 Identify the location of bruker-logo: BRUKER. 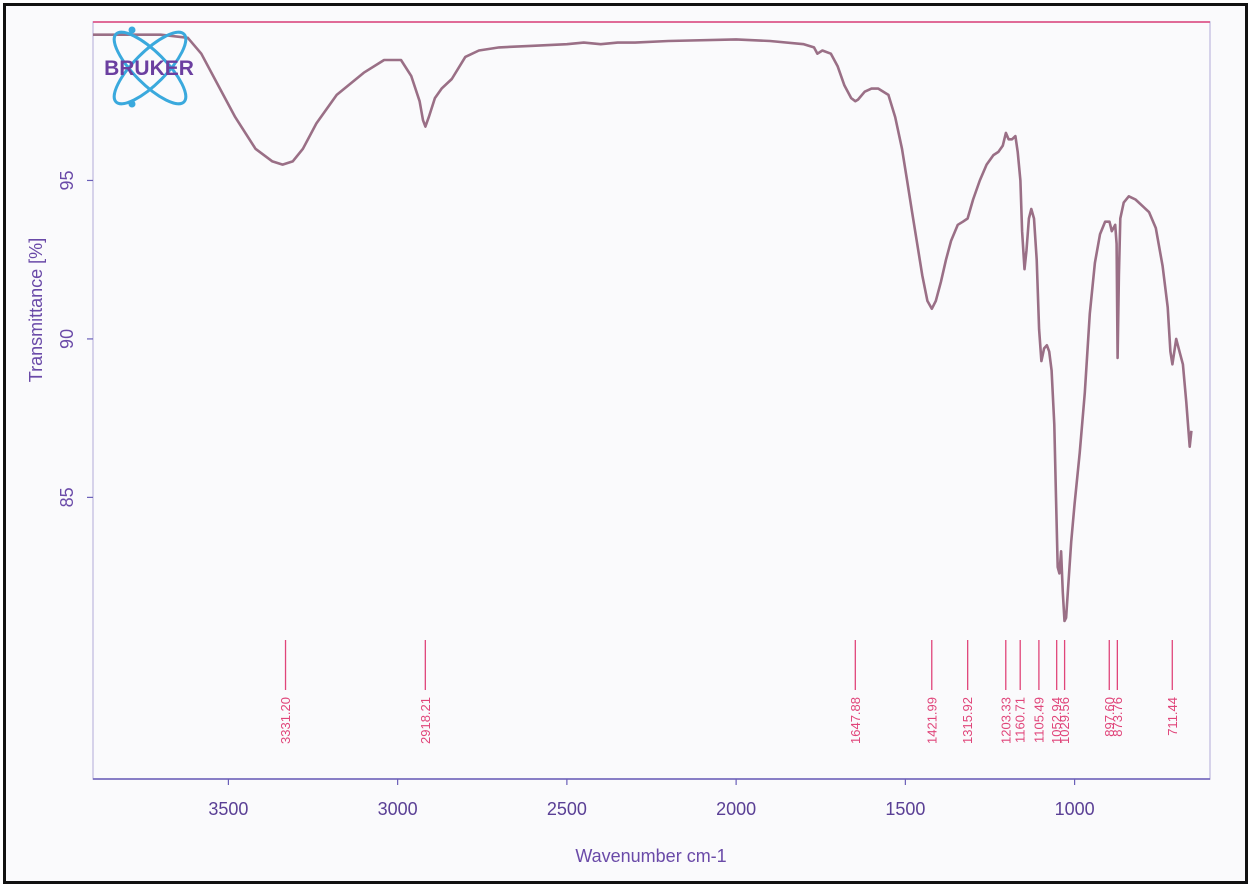
(149, 67).